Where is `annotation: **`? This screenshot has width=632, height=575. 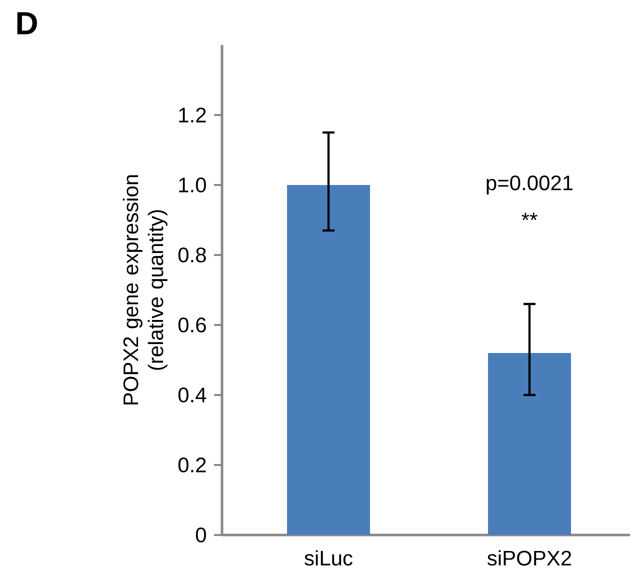 annotation: ** is located at coordinates (530, 216).